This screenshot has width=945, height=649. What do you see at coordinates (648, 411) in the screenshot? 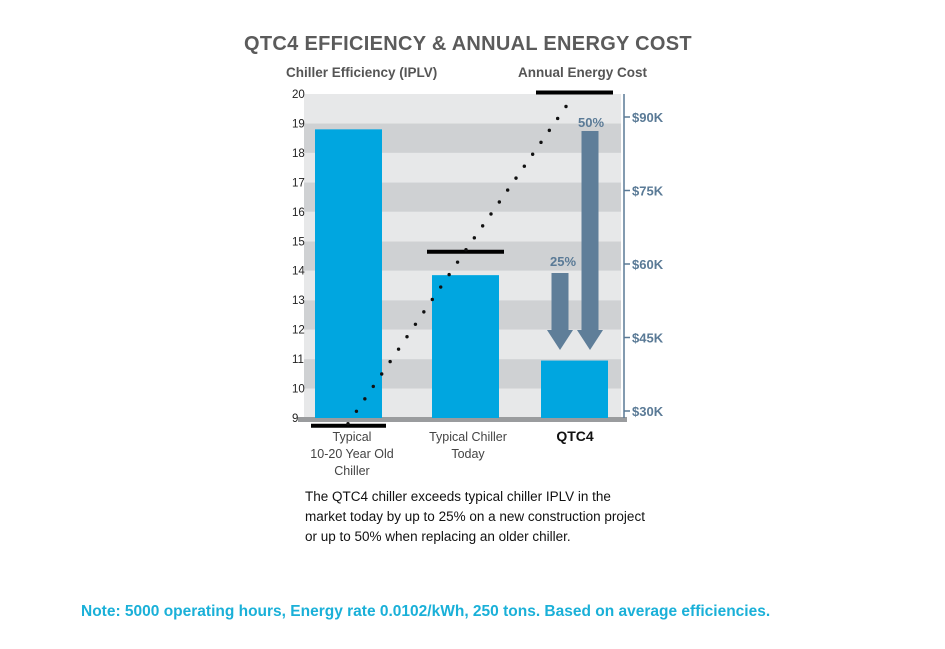
I see `y2-tick-label: $30K` at bounding box center [648, 411].